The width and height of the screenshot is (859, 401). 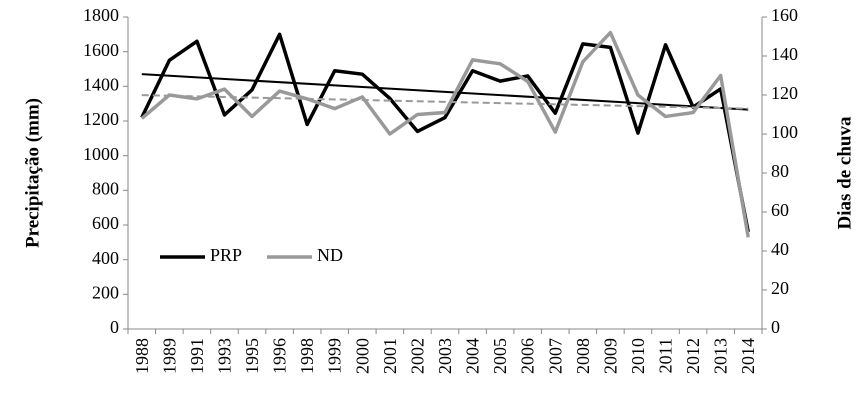 I want to click on legend-label: ND, so click(x=330, y=255).